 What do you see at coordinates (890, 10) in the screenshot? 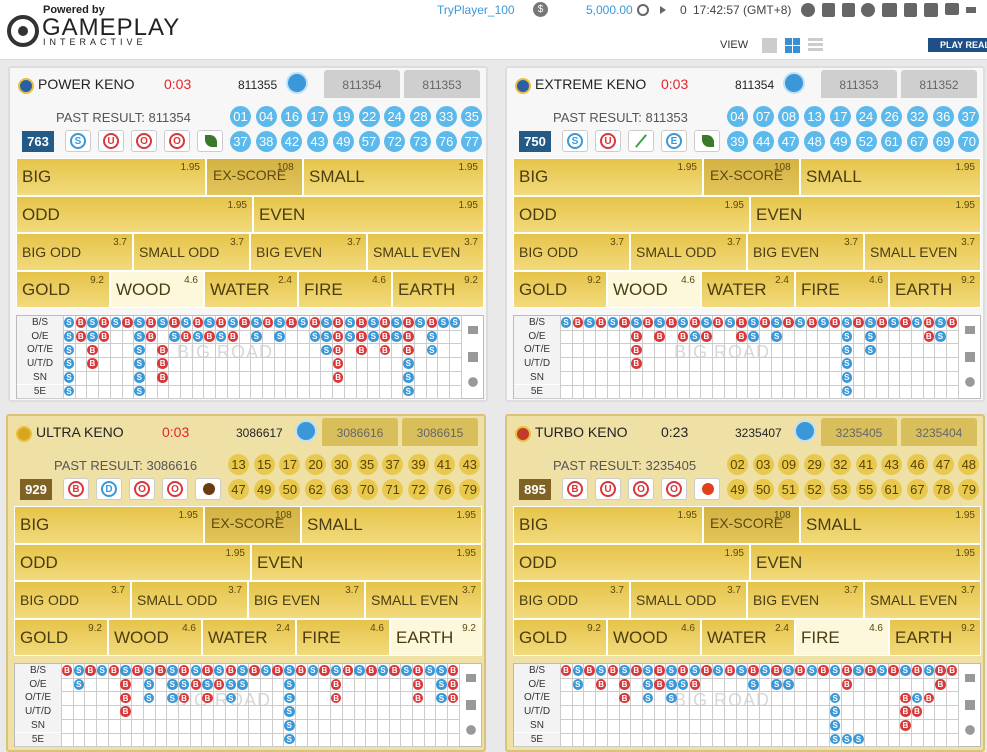
I see `toolbar-icons` at bounding box center [890, 10].